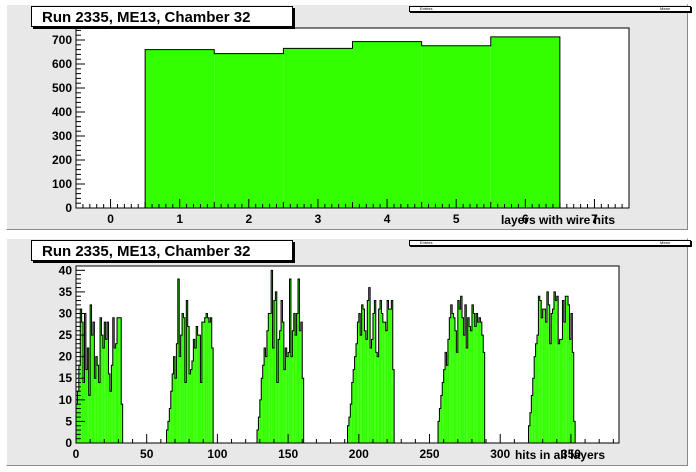  What do you see at coordinates (179, 219) in the screenshot?
I see `x-tick-label: 1` at bounding box center [179, 219].